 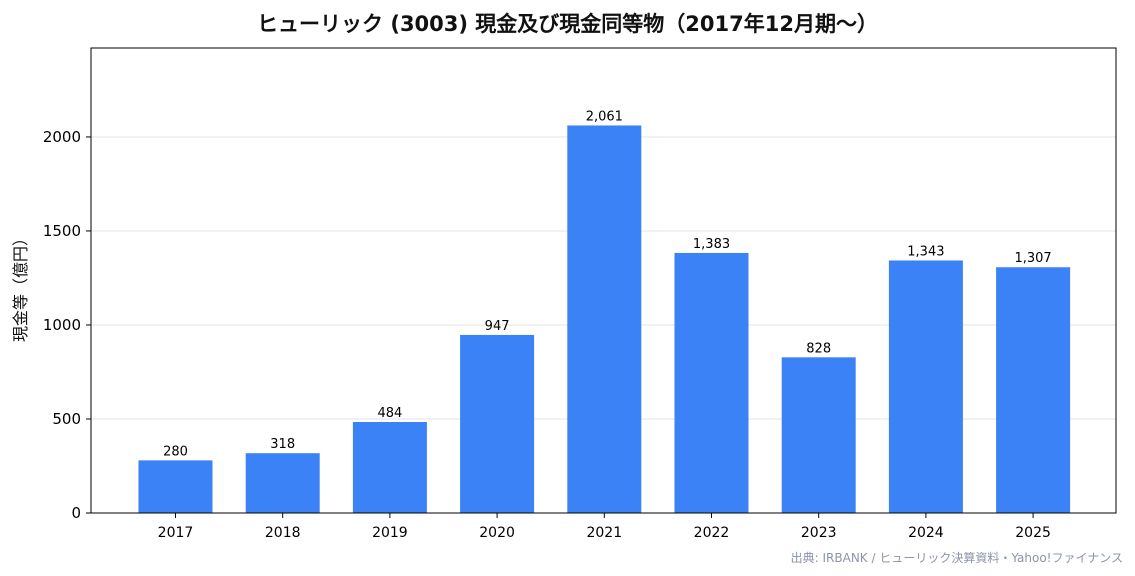 I want to click on y-tick-label: 2000, so click(x=62, y=137).